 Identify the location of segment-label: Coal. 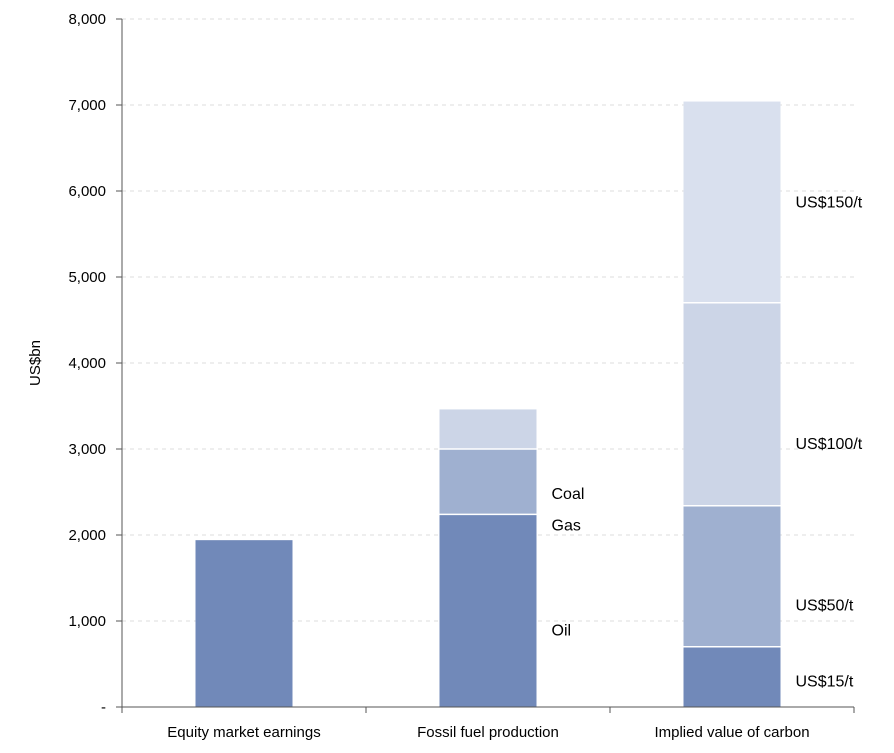
(568, 494).